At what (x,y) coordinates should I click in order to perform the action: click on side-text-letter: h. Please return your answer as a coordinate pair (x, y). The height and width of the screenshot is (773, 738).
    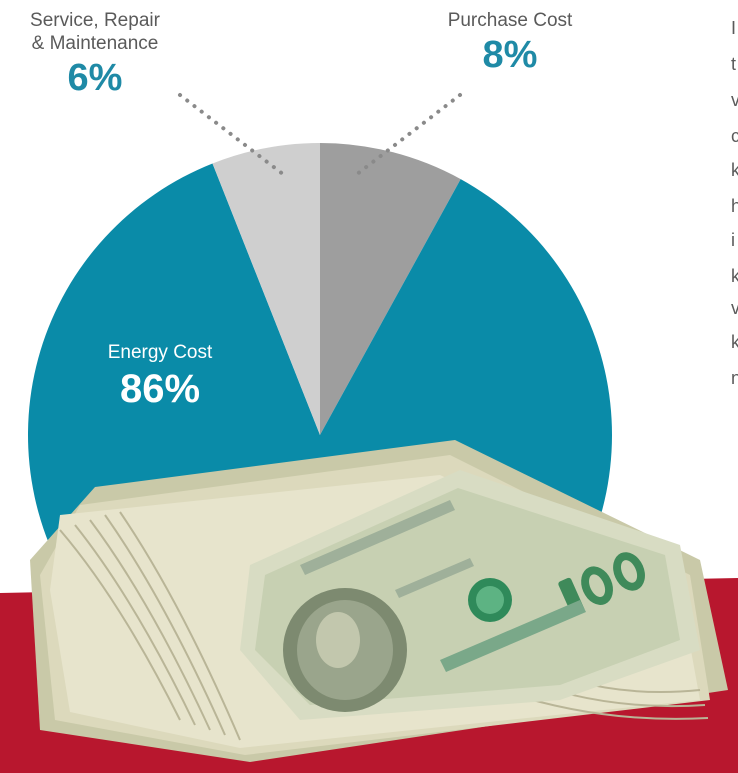
    Looking at the image, I should click on (734, 206).